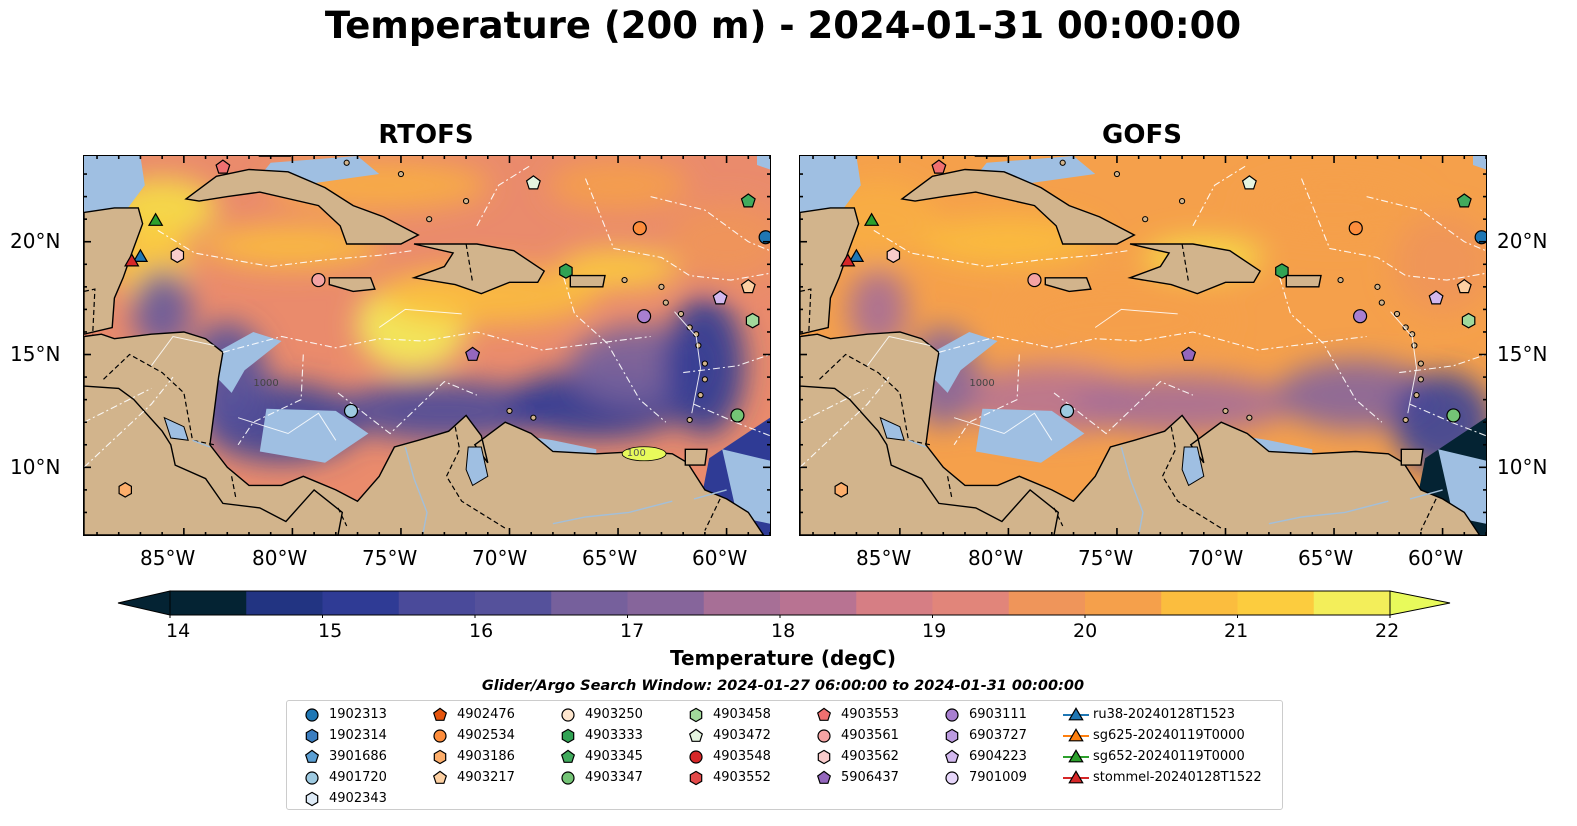 This screenshot has height=826, width=1577. Describe the element at coordinates (265, 383) in the screenshot. I see `contour-label: 1000` at that location.